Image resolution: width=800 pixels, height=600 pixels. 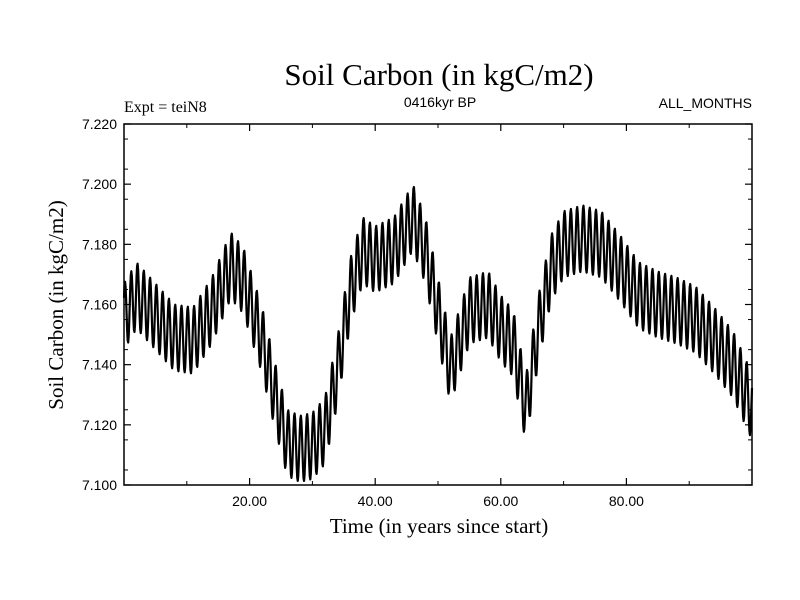 I want to click on x-tick-label: 80.00, so click(x=626, y=501).